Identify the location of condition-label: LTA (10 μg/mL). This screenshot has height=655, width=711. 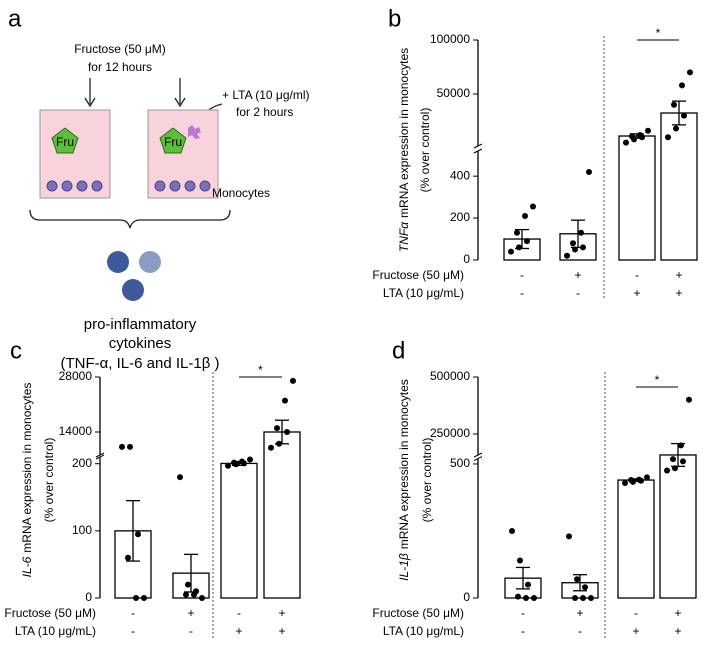
(55, 631).